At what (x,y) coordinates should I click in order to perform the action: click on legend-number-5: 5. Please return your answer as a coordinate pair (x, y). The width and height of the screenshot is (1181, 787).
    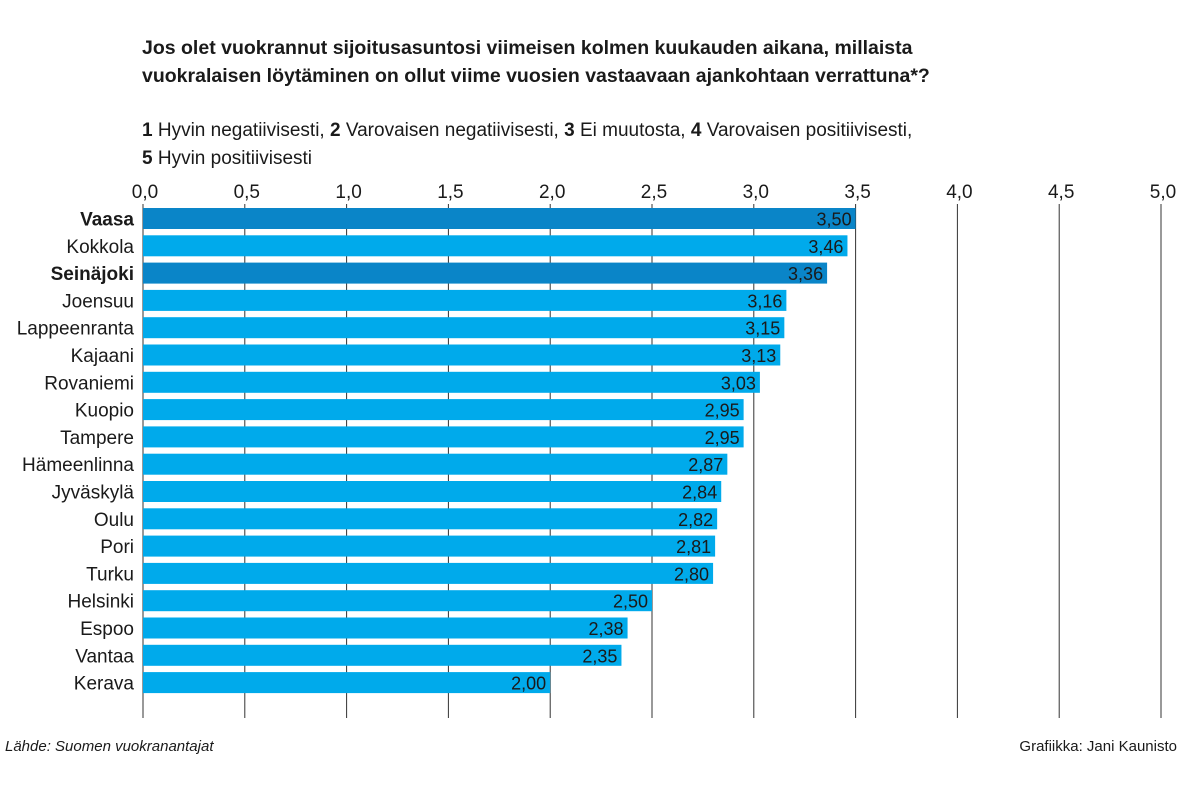
    Looking at the image, I should click on (147, 158).